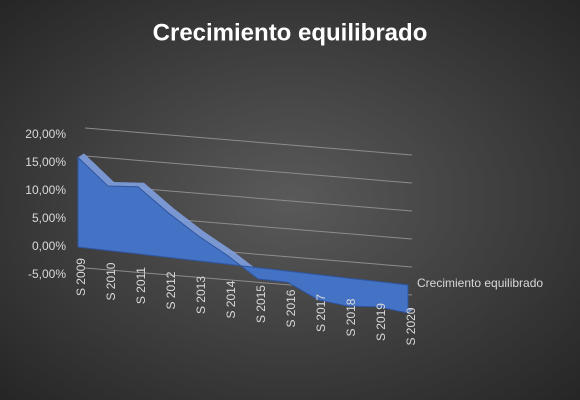  Describe the element at coordinates (45, 134) in the screenshot. I see `y-tick-label: 20,00%` at that location.